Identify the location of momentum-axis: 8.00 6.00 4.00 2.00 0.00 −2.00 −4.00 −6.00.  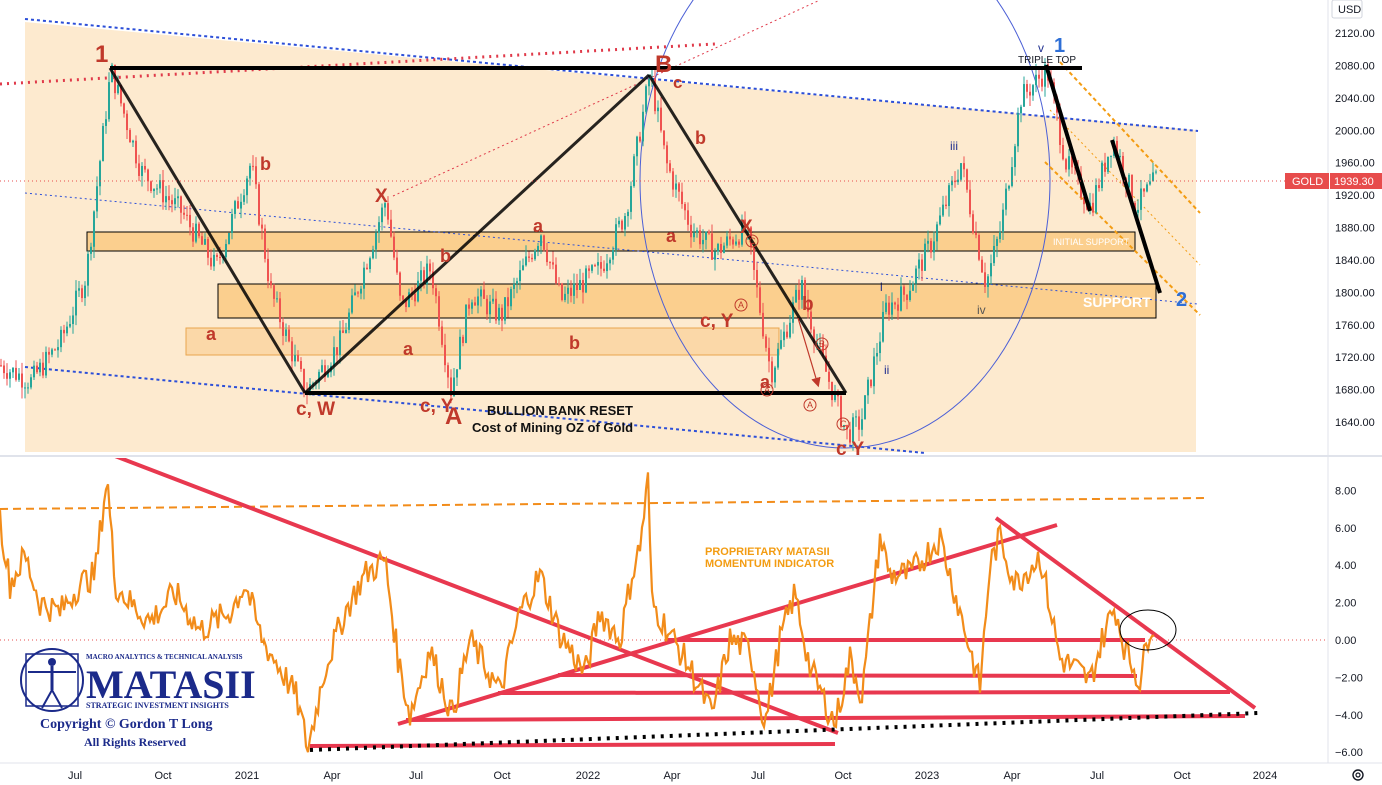
(1349, 622).